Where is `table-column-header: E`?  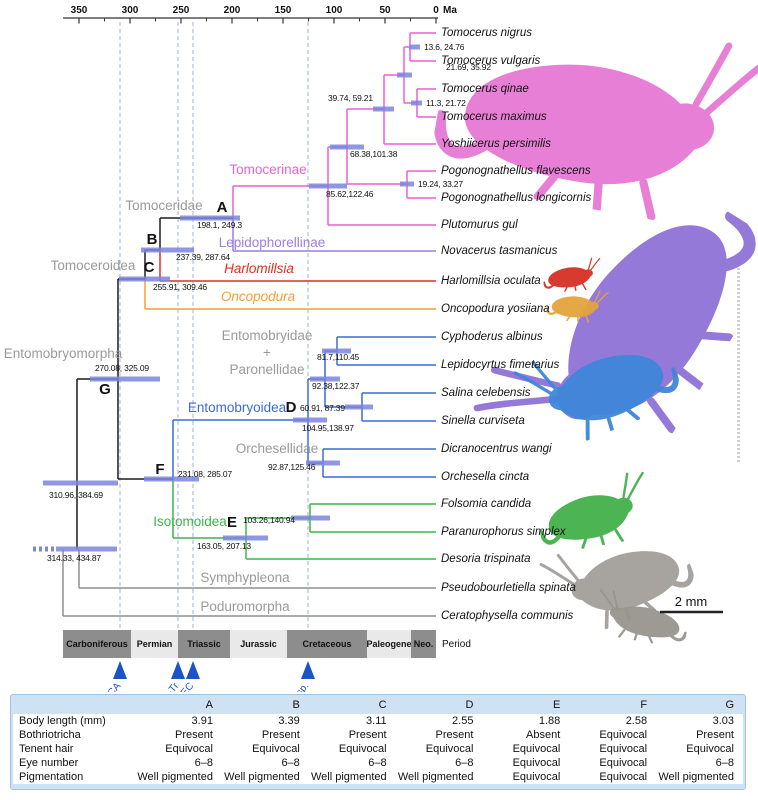 table-column-header: E is located at coordinates (556, 705).